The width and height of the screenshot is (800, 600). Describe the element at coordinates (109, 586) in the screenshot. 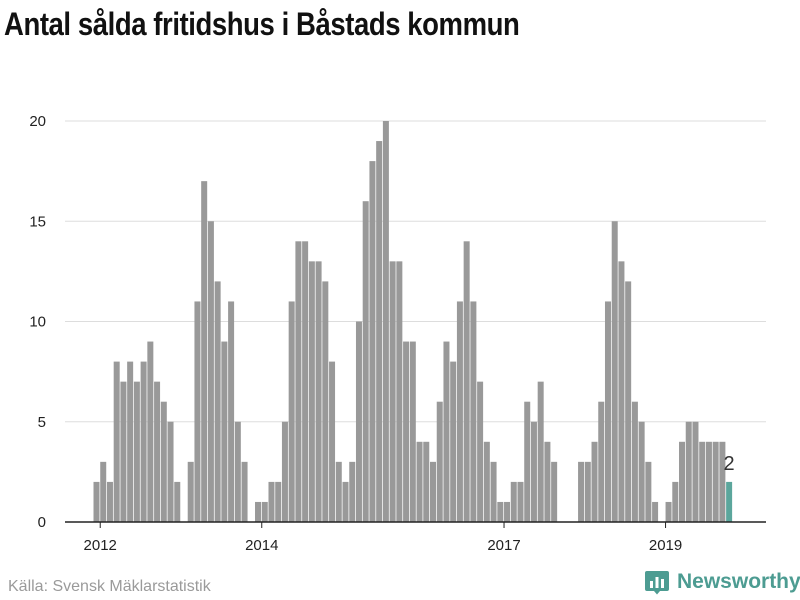

I see `source-text: Källa: Svensk Mäklarstatistik` at that location.